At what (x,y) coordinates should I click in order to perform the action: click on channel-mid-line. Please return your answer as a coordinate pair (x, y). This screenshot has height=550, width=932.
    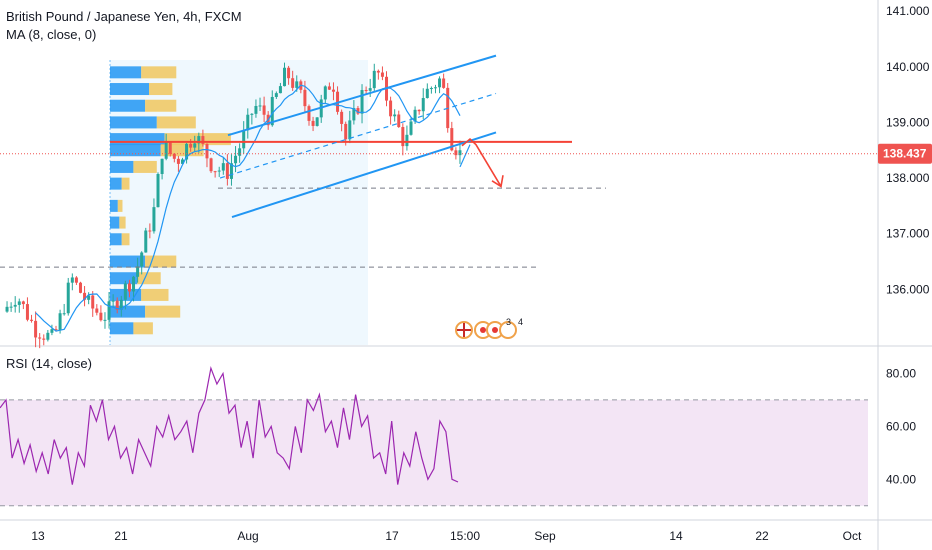
    Looking at the image, I should click on (358, 135).